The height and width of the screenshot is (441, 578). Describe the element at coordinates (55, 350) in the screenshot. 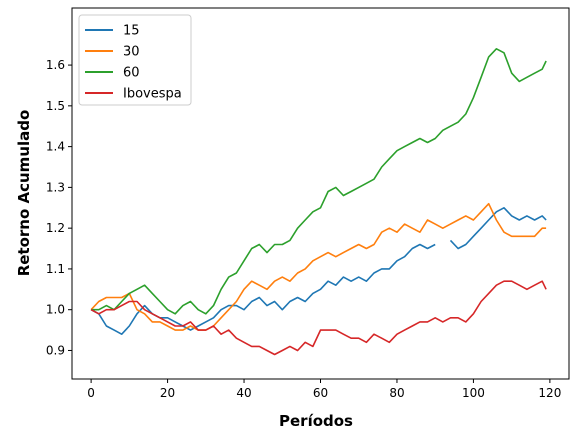

I see `y-tick-label: 0.9` at that location.